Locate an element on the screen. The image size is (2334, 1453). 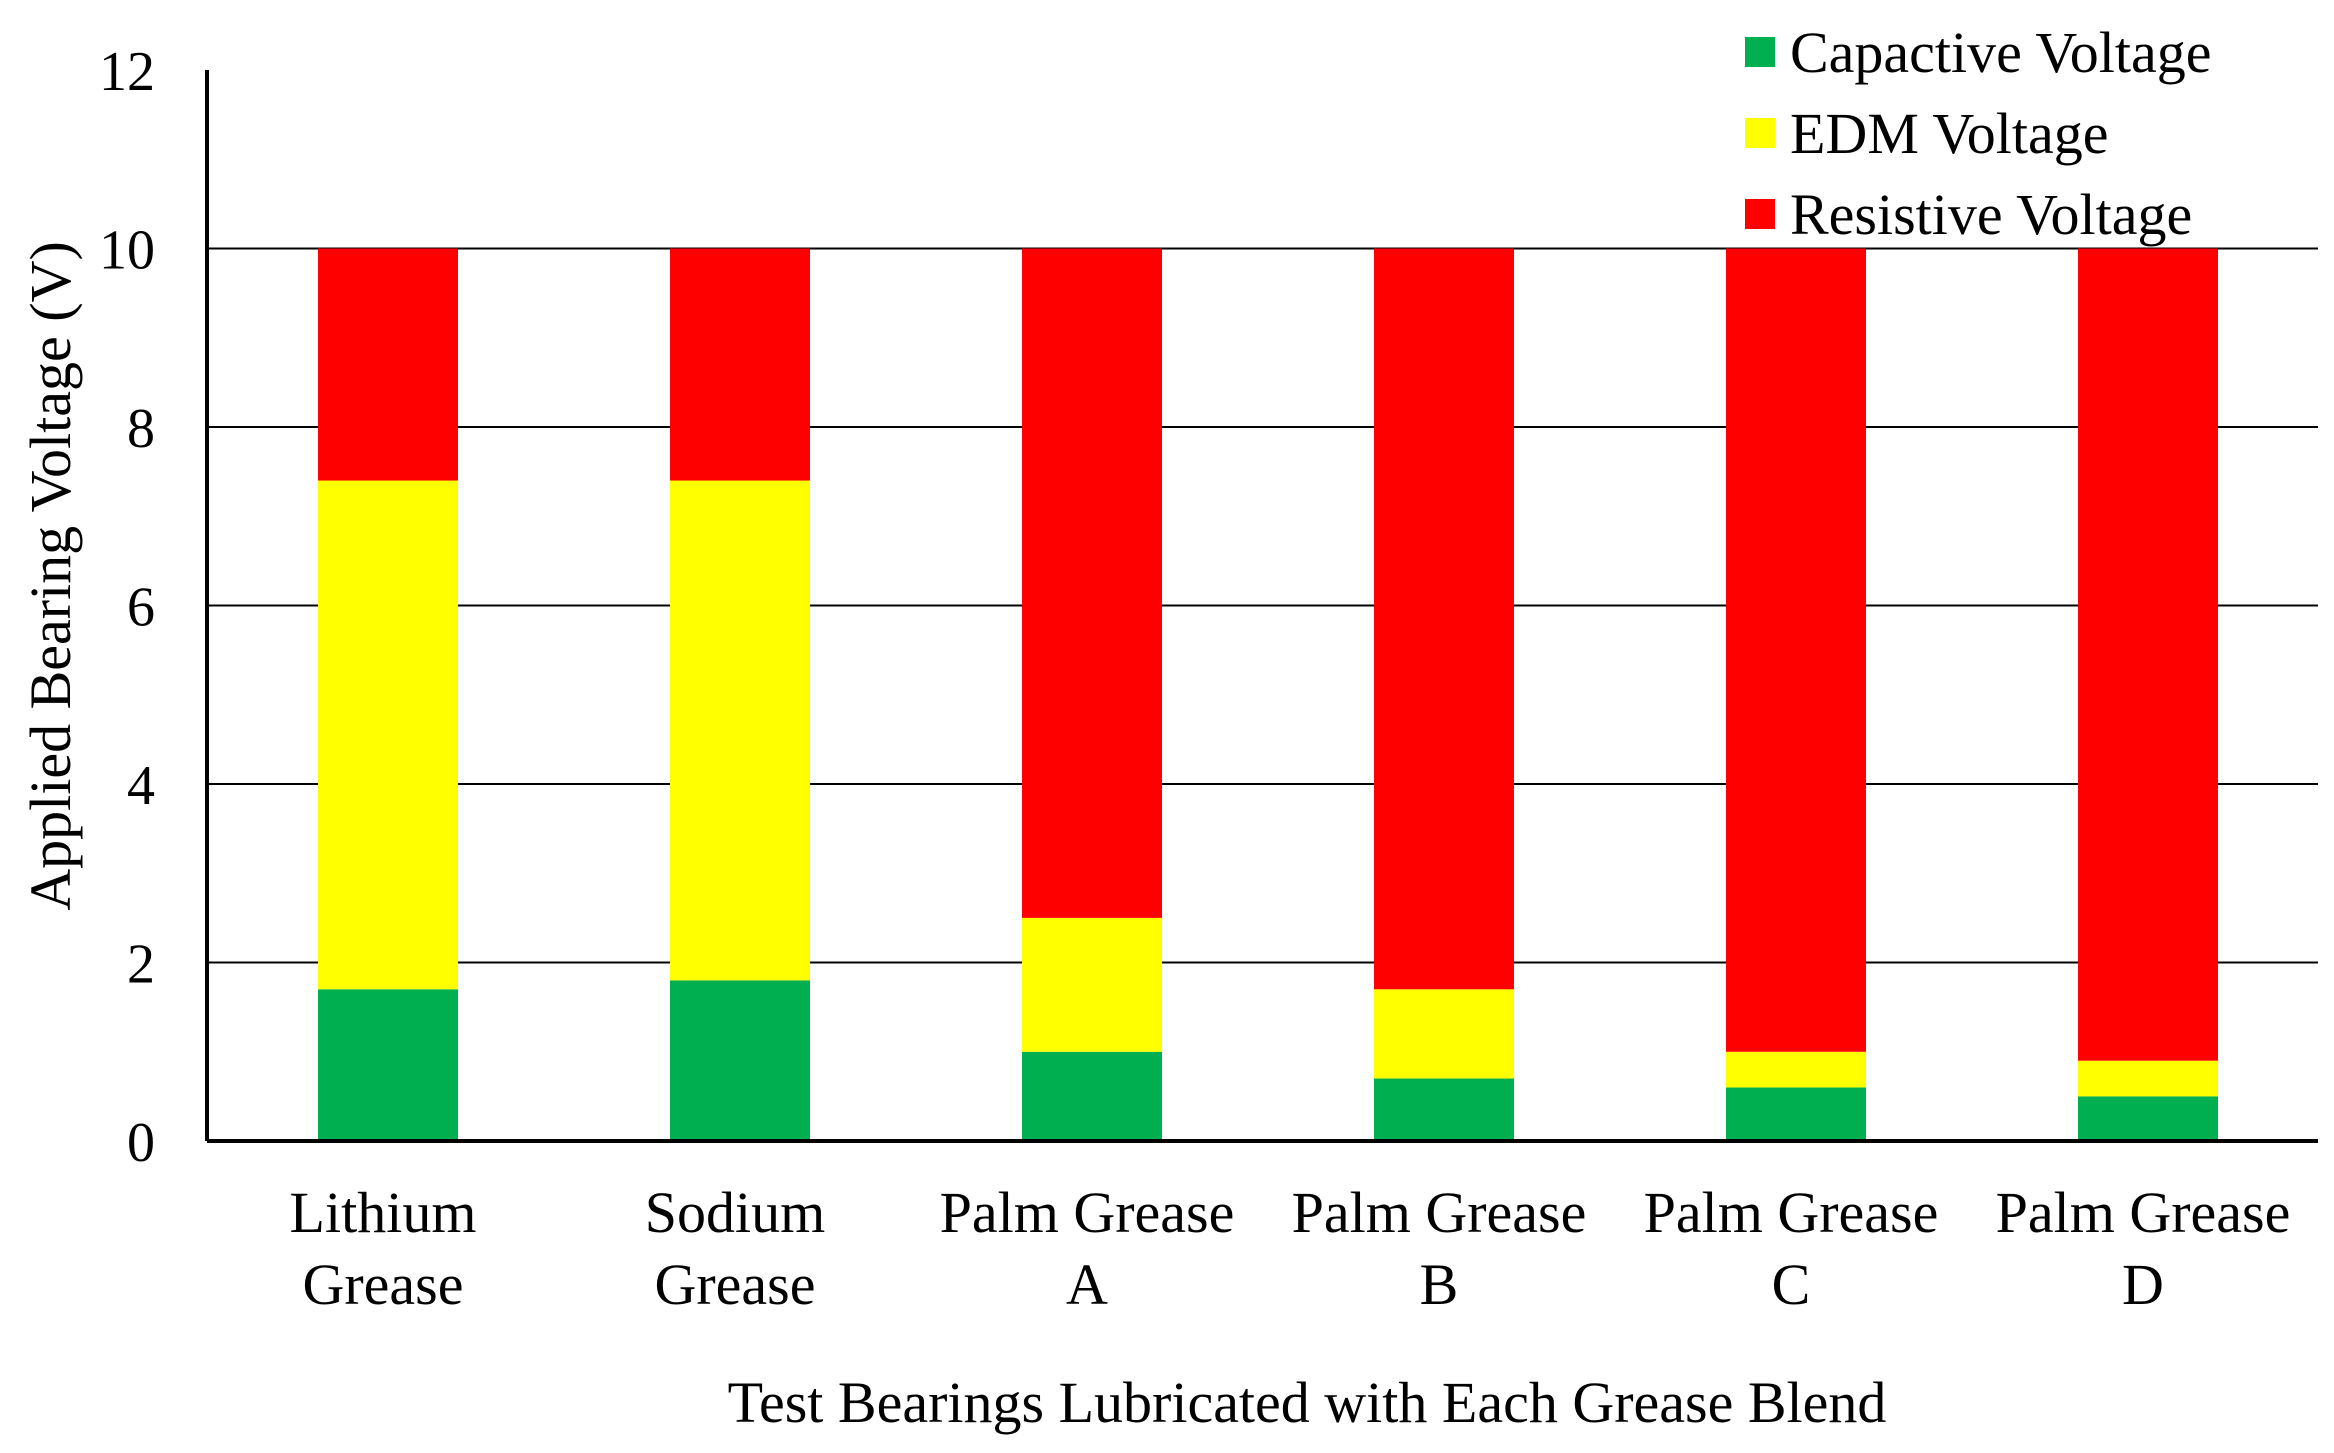
x-category-label: C is located at coordinates (1791, 1284).